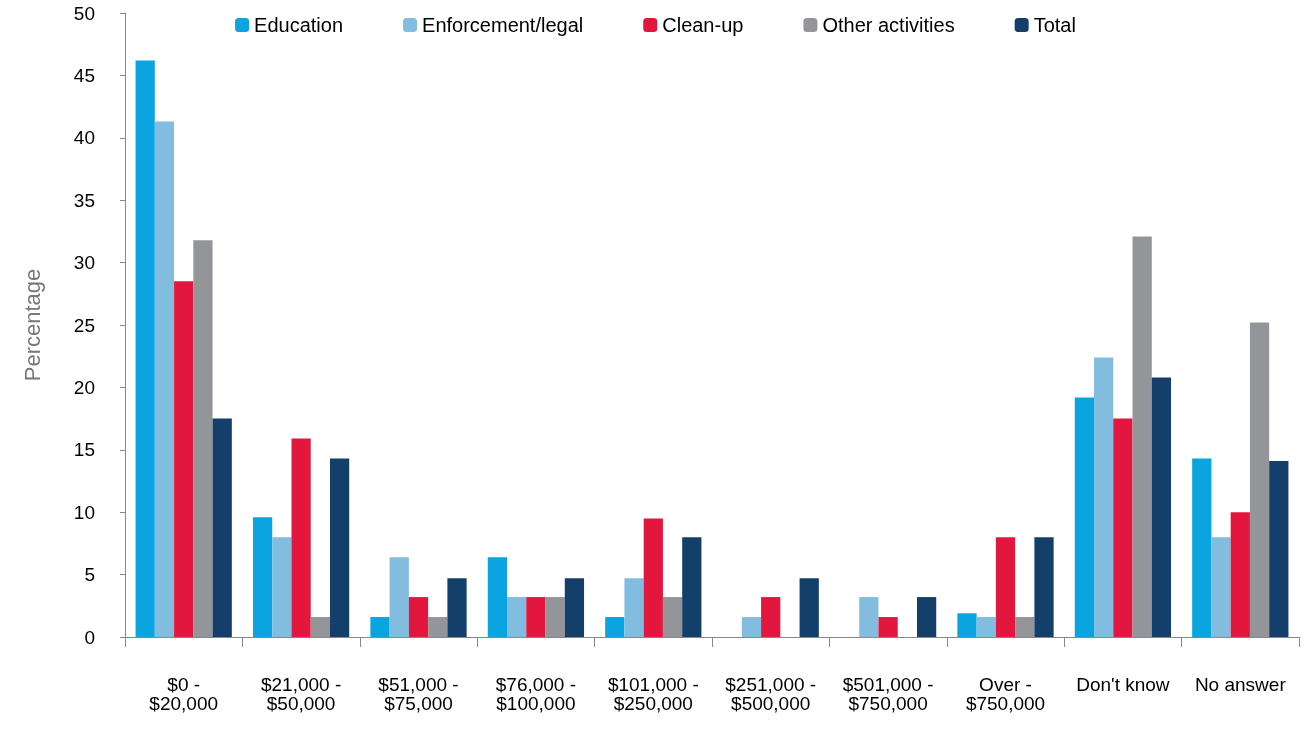  What do you see at coordinates (1240, 684) in the screenshot?
I see `x-tick-label: No answer` at bounding box center [1240, 684].